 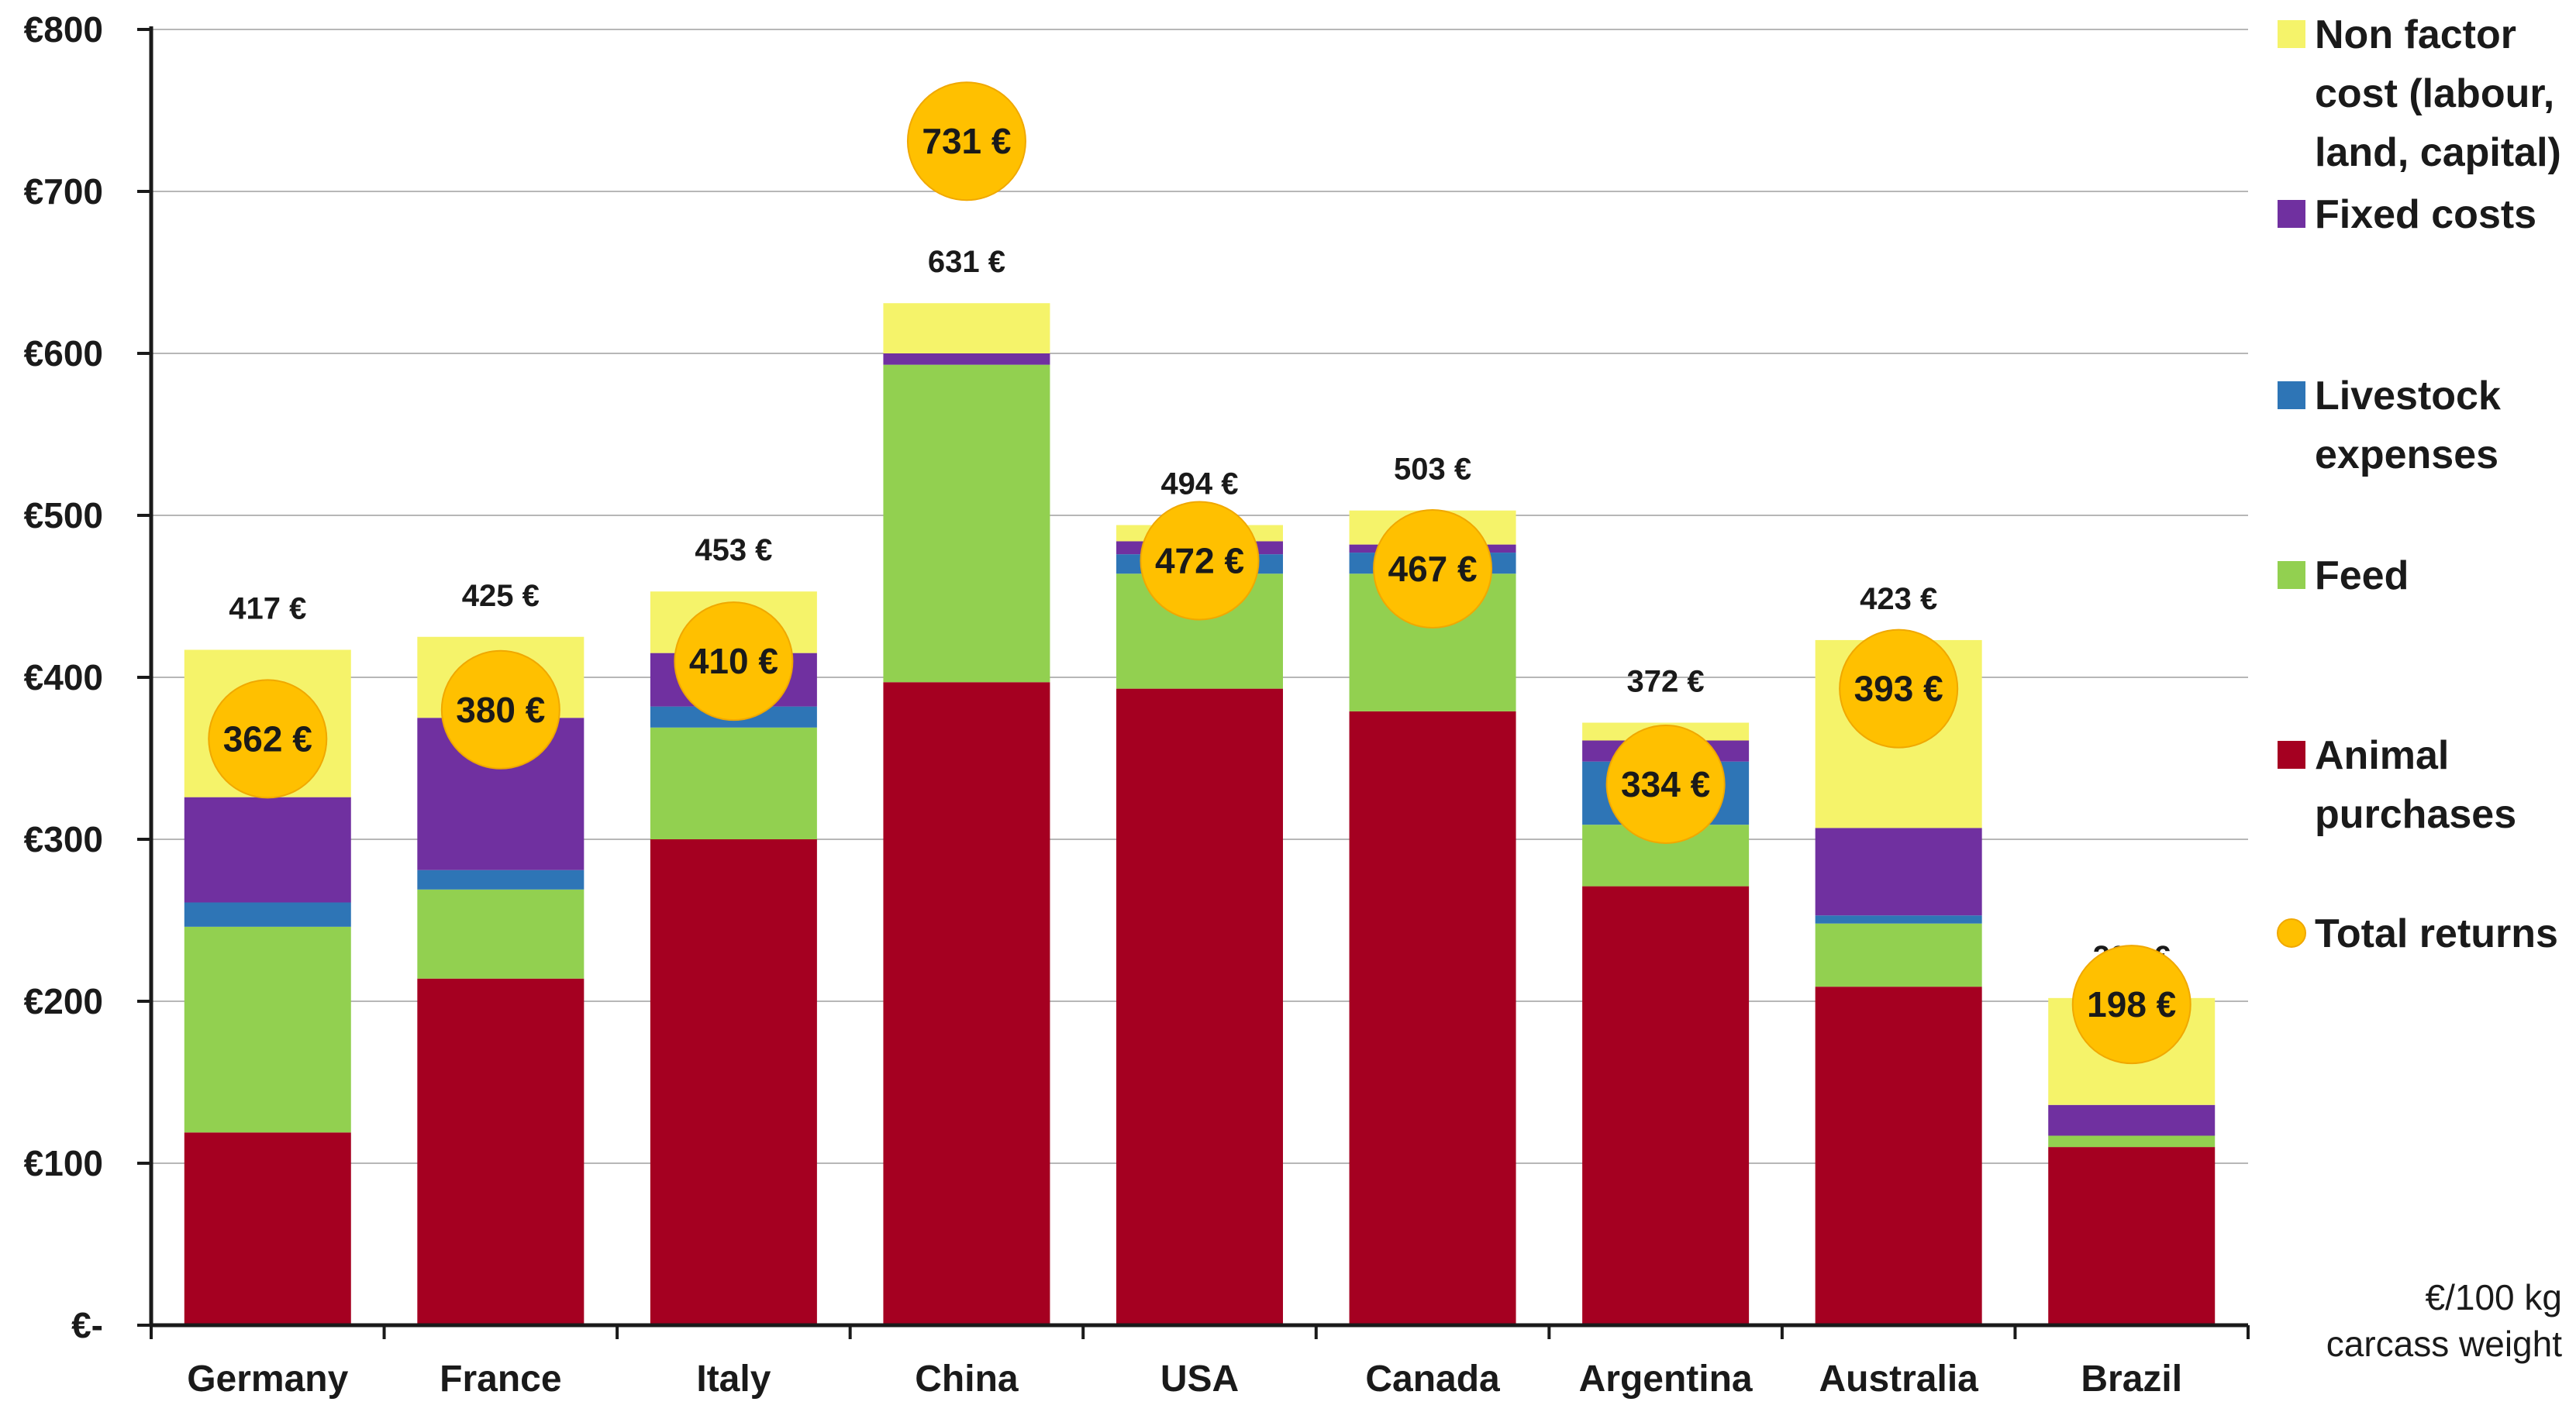 What do you see at coordinates (1666, 682) in the screenshot?
I see `total-value-label: 372 €` at bounding box center [1666, 682].